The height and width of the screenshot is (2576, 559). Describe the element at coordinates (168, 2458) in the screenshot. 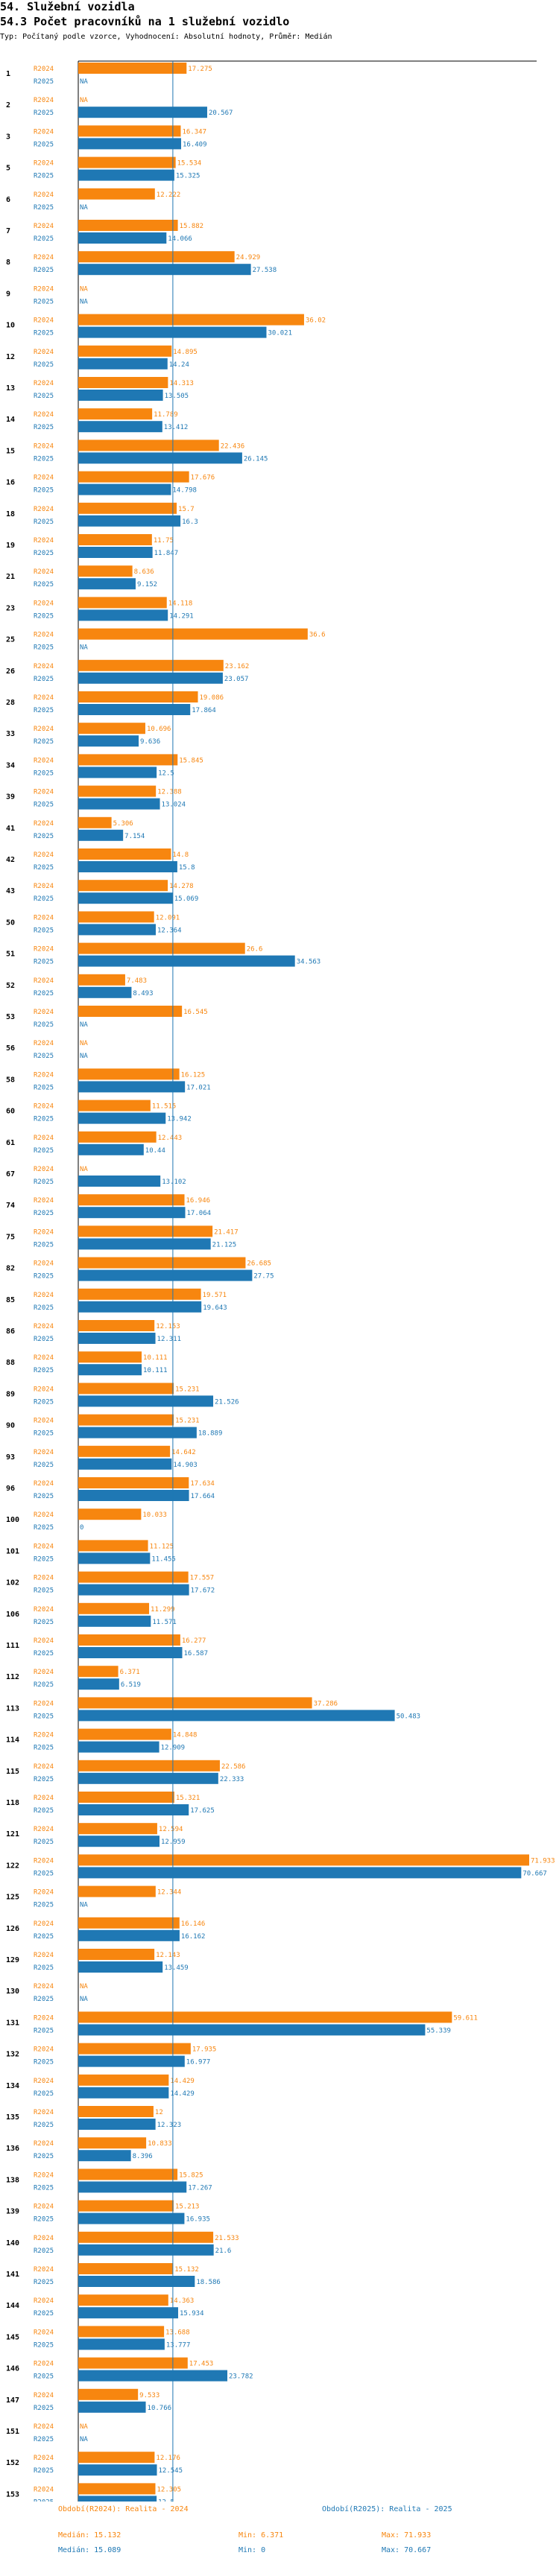

I see `value-label: 12.176` at that location.